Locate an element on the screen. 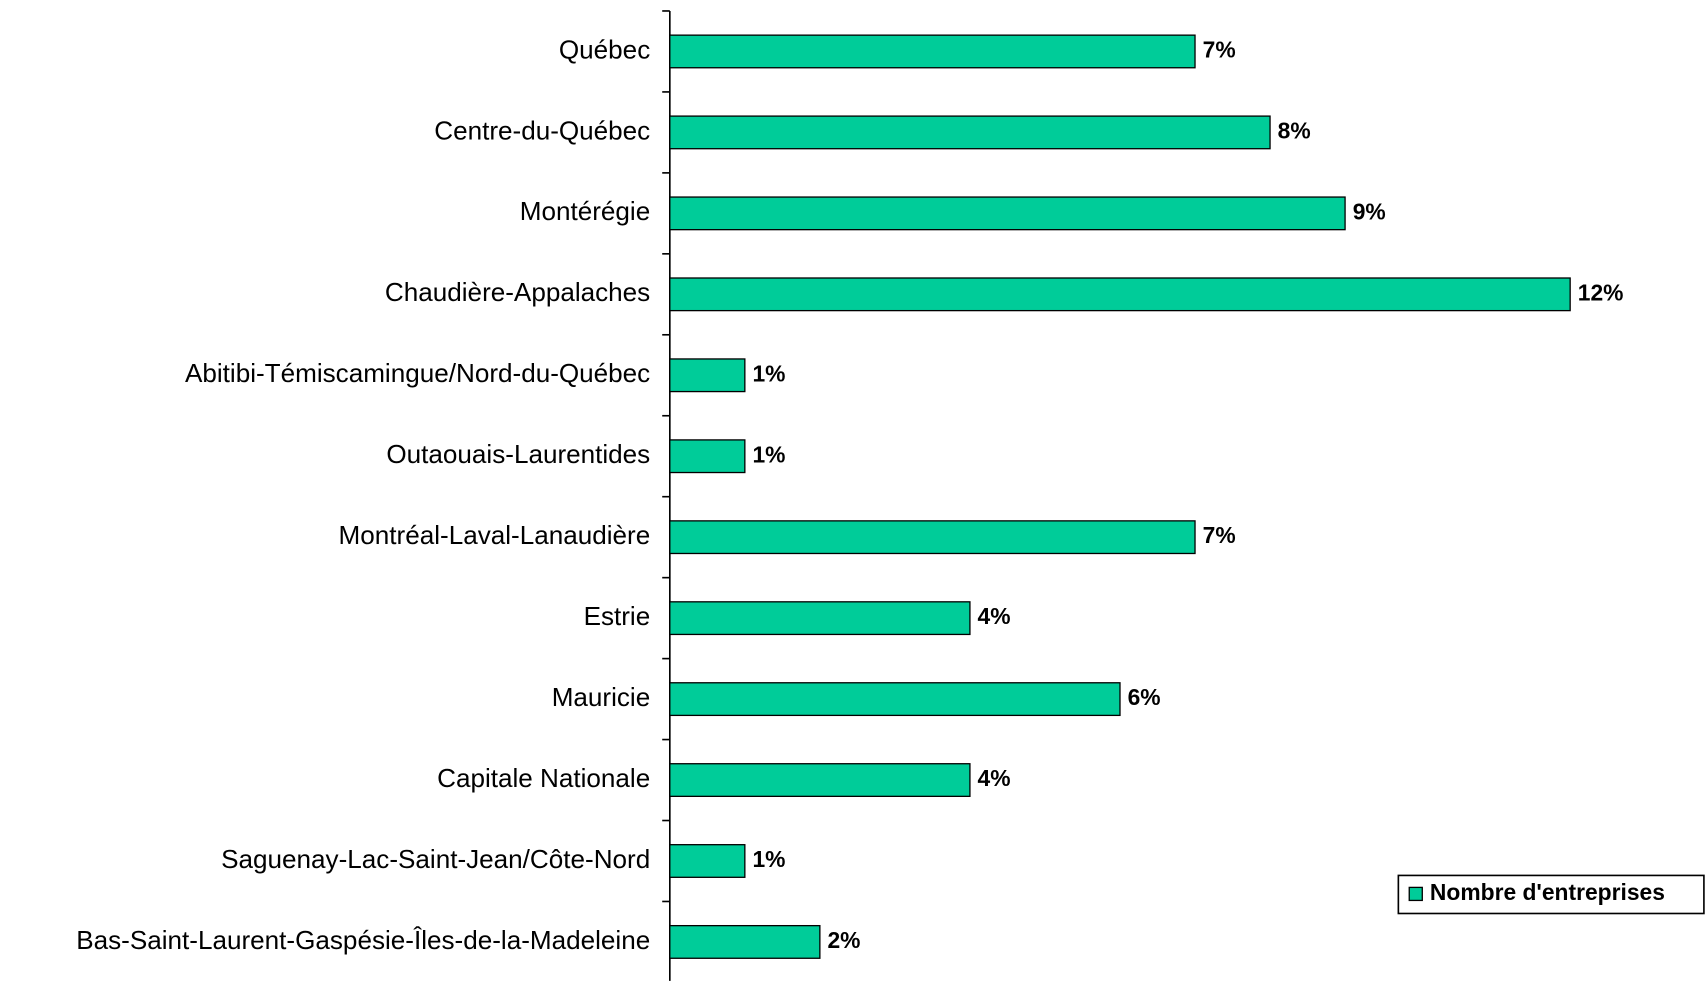 Image resolution: width=1705 pixels, height=981 pixels. category-label: Estrie is located at coordinates (617, 616).